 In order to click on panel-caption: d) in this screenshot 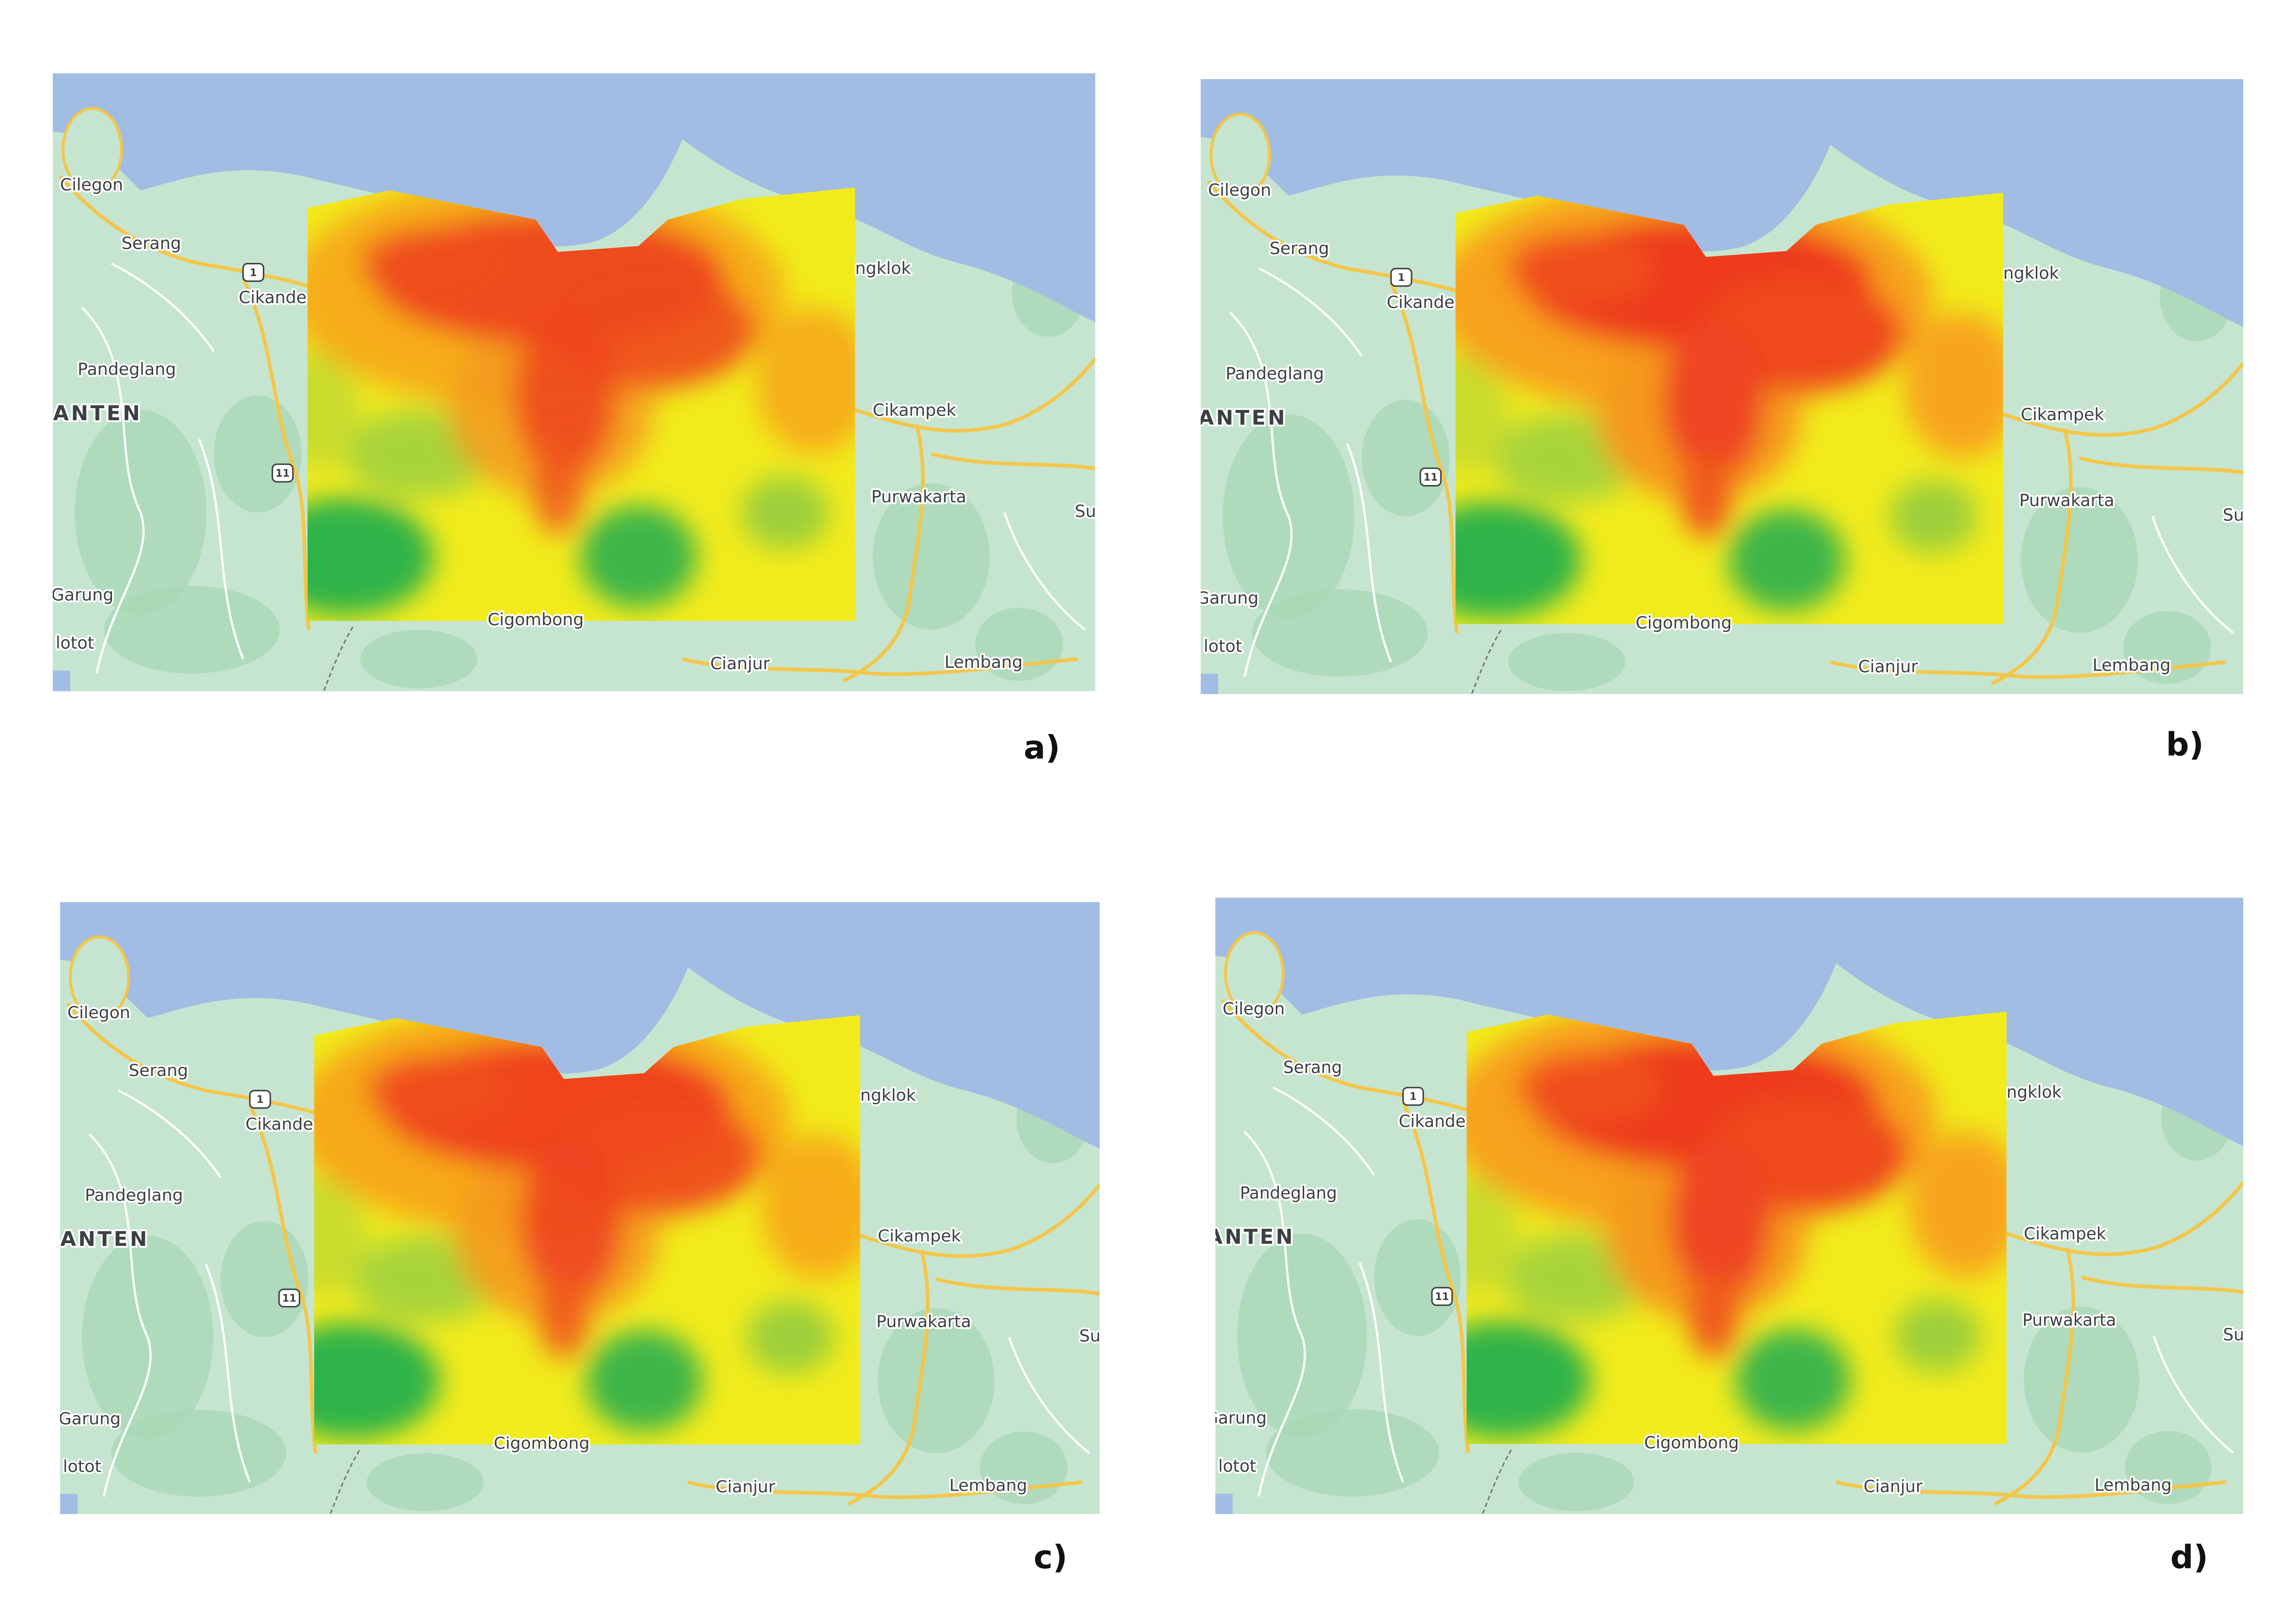, I will do `click(2190, 1557)`.